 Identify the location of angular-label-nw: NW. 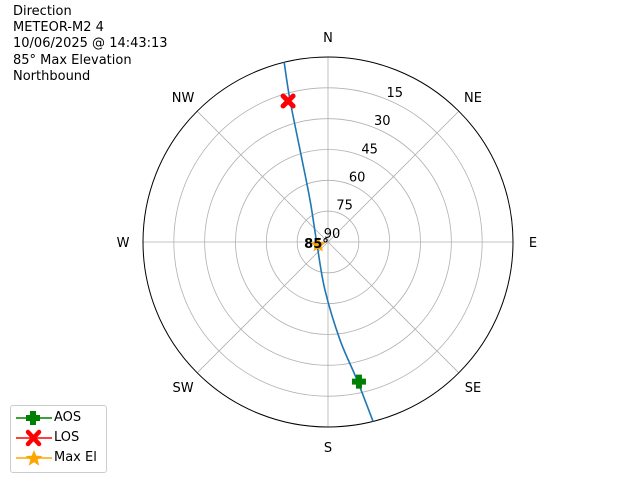
(183, 98).